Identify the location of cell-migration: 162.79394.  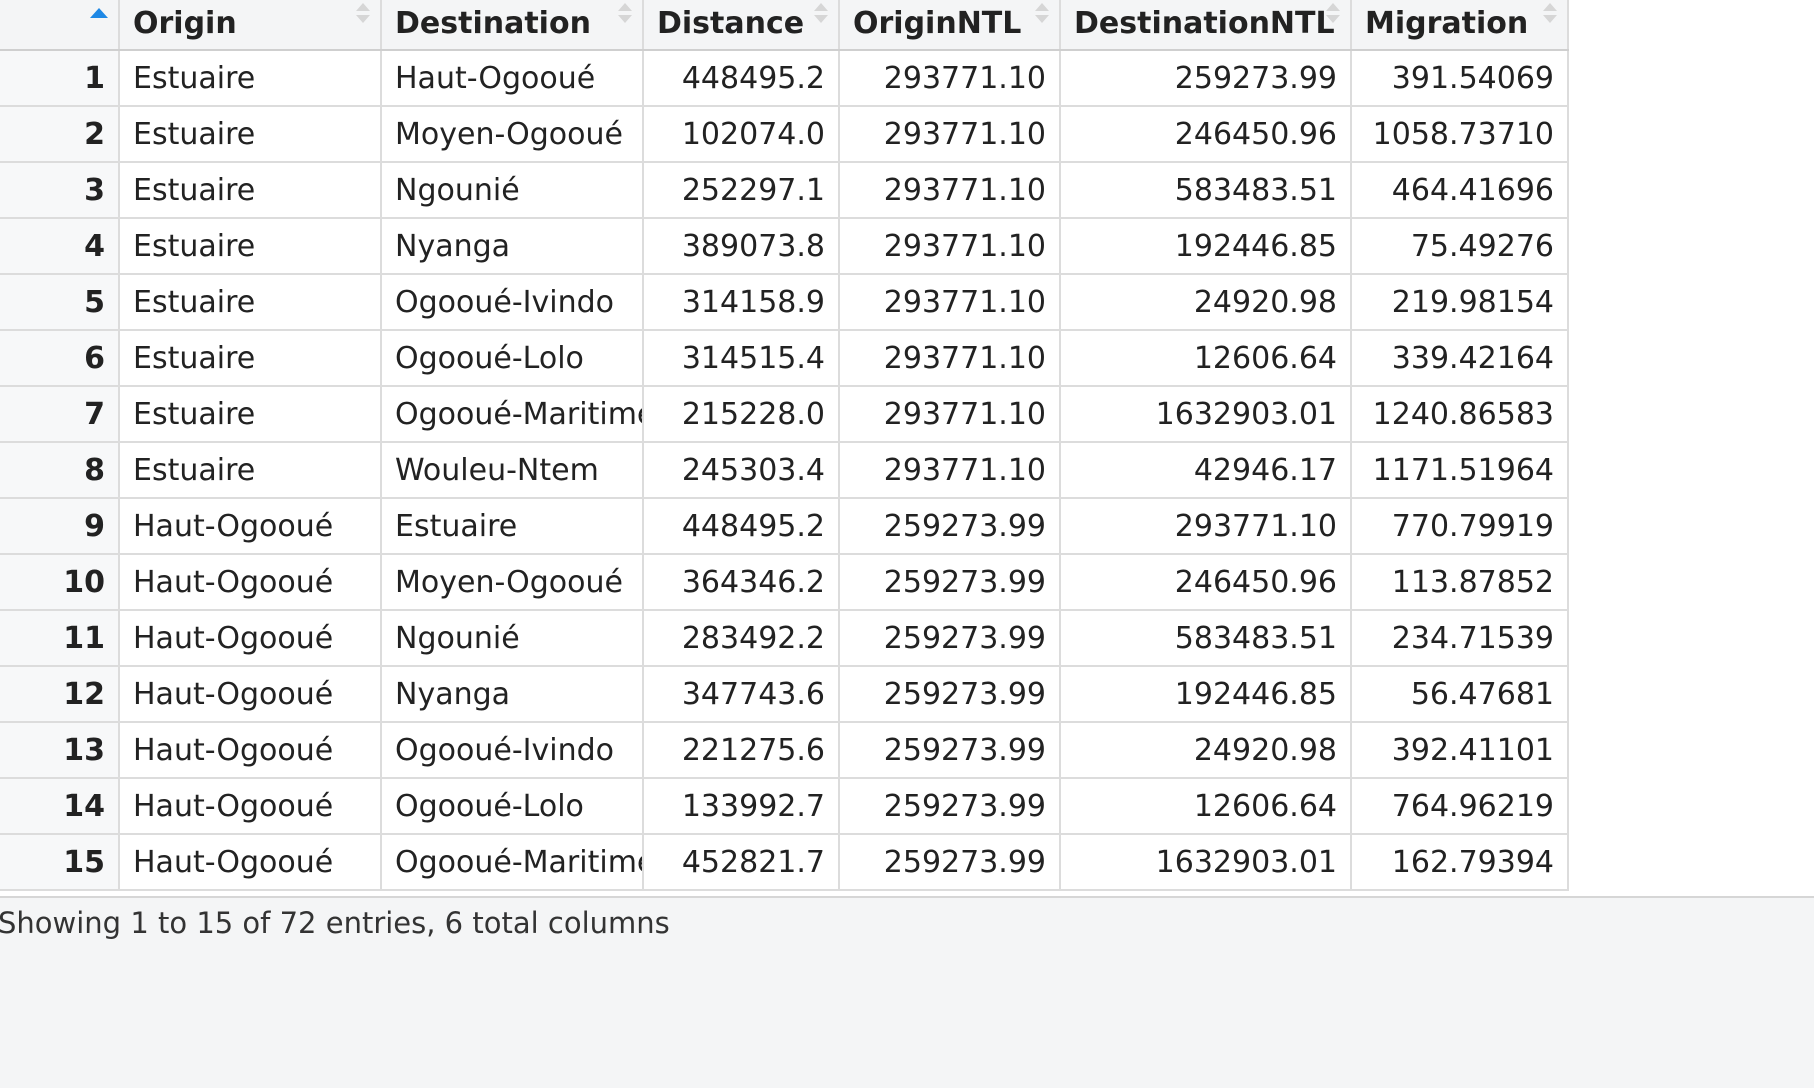
(1460, 862).